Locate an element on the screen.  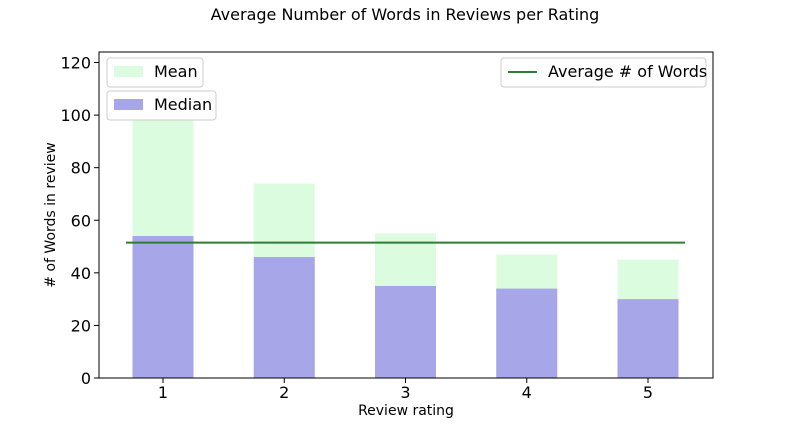
legend-median: Median is located at coordinates (161, 105).